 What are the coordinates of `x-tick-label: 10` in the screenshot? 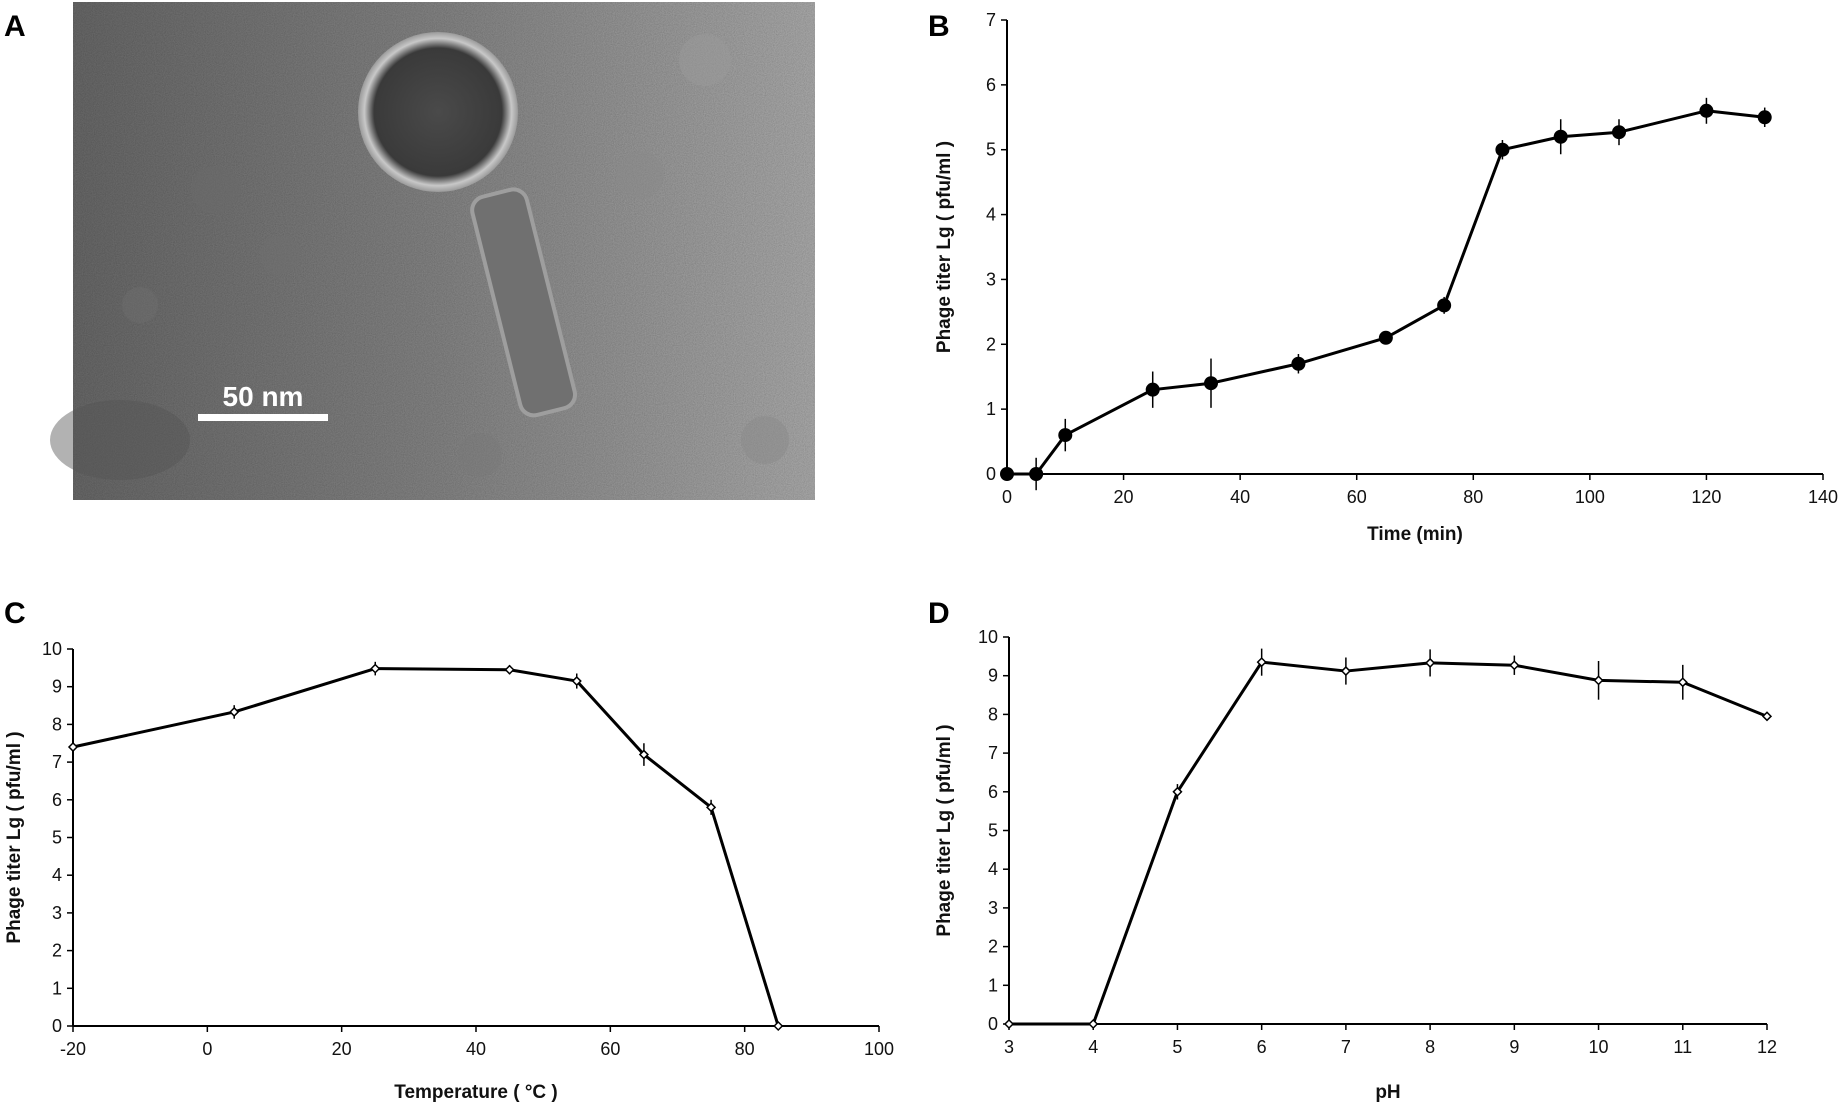 It's located at (1599, 1047).